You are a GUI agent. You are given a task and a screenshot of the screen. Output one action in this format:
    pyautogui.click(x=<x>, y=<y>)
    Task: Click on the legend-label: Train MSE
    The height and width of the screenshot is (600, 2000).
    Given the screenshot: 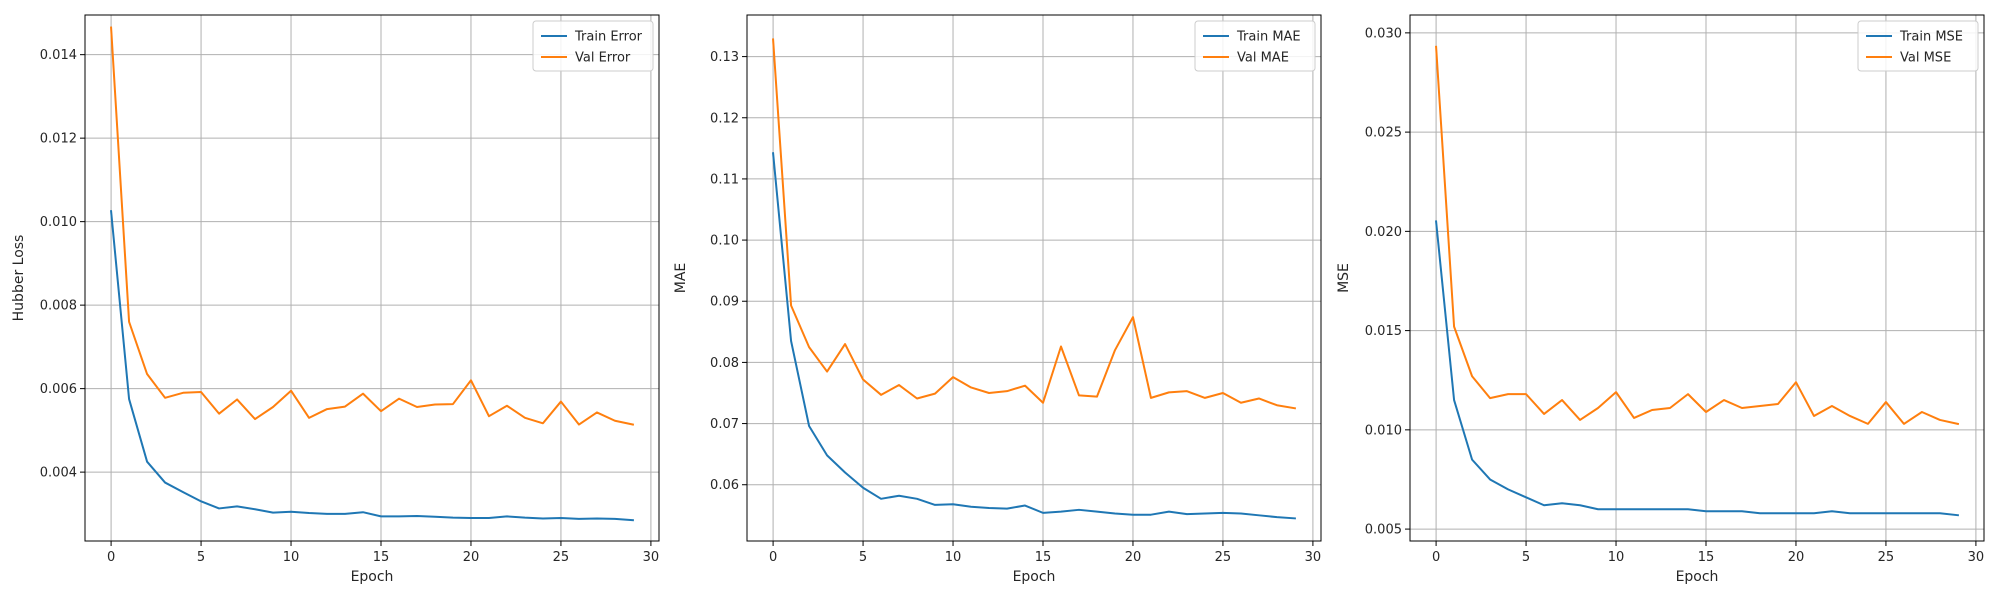 What is the action you would take?
    pyautogui.click(x=1931, y=37)
    